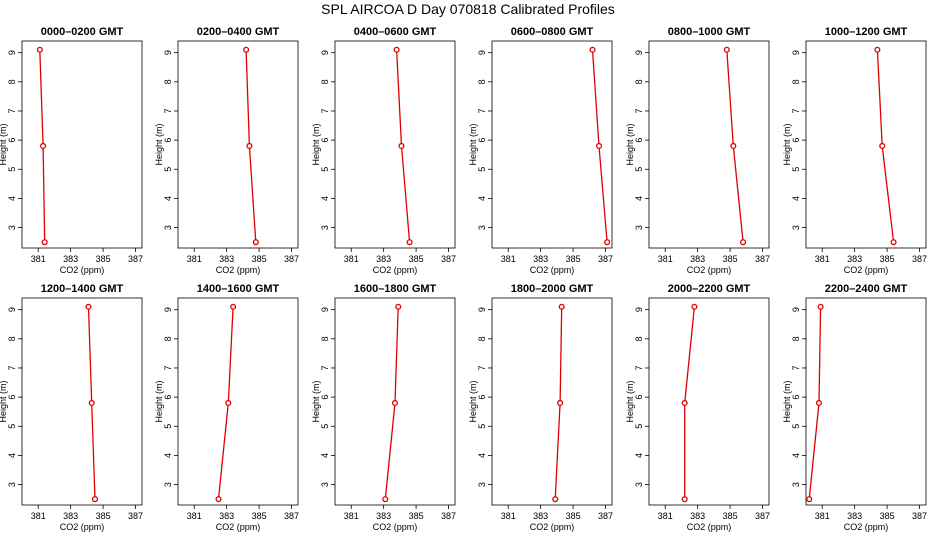  Describe the element at coordinates (709, 289) in the screenshot. I see `panel-title: 2000–2200 GMT` at that location.